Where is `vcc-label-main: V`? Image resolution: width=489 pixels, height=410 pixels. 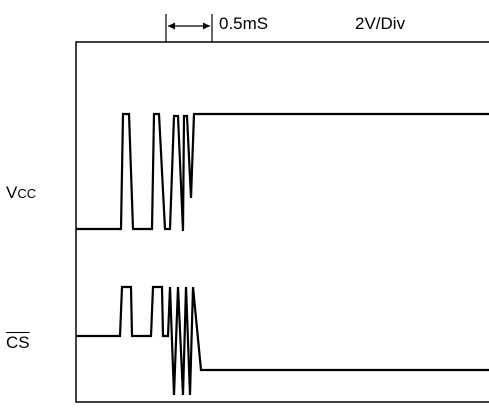 vcc-label-main: V is located at coordinates (12, 192).